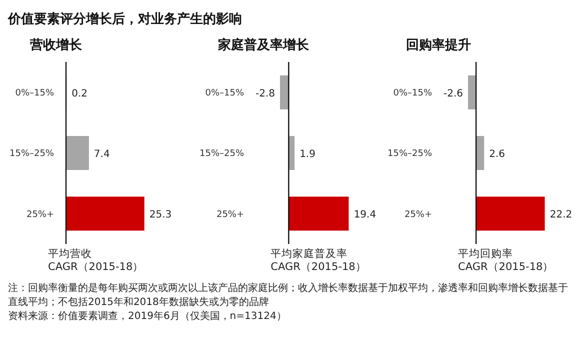  Describe the element at coordinates (561, 215) in the screenshot. I see `data-label: 22.2` at that location.